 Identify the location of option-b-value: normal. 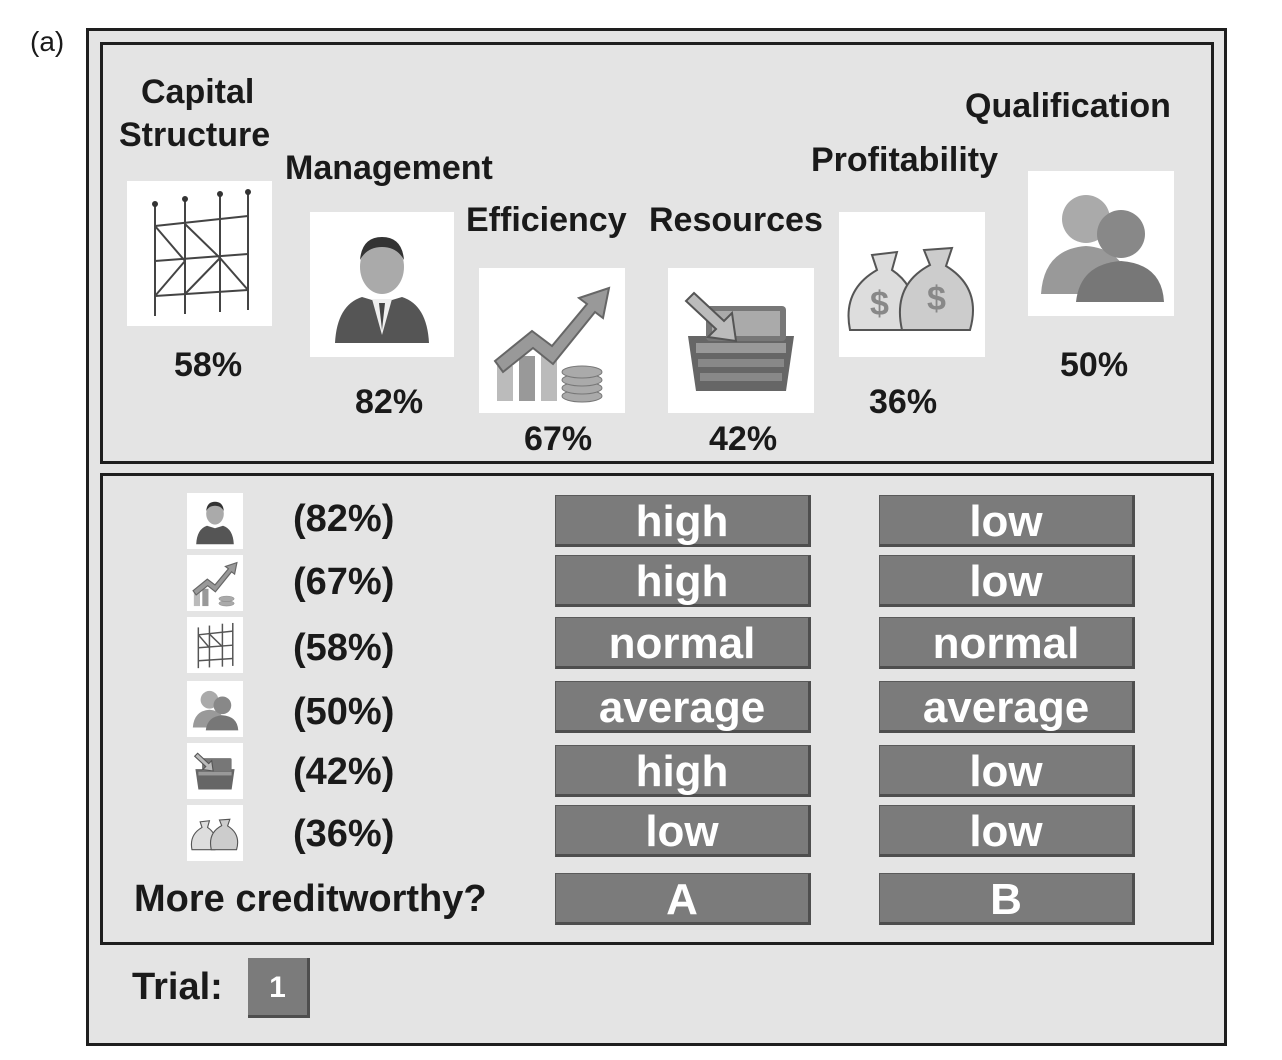
(1007, 643).